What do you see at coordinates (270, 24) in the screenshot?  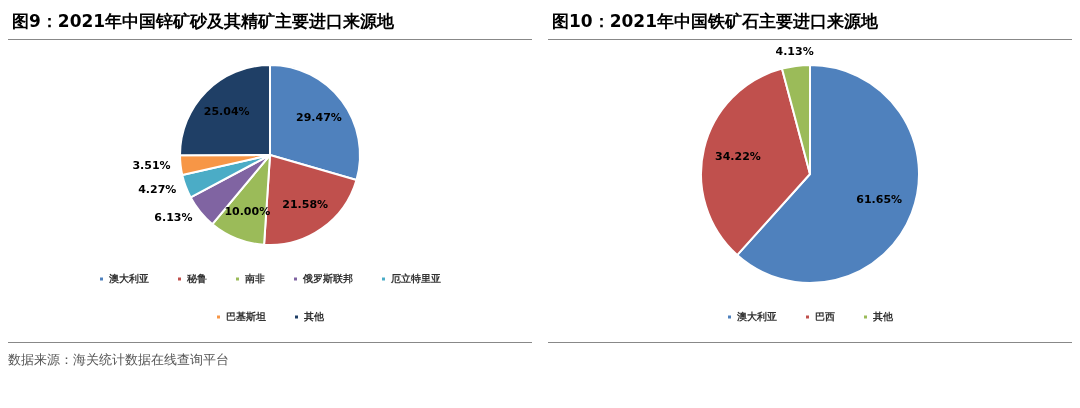 I see `chart-title: 图9：2021年中国锌矿砂及其精矿主要进口来源地` at bounding box center [270, 24].